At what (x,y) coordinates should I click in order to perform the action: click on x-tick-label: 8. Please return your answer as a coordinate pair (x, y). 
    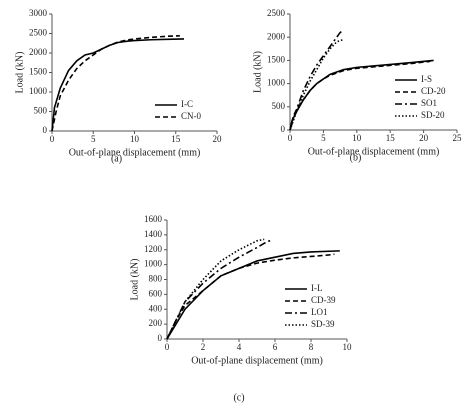
    Looking at the image, I should click on (311, 347).